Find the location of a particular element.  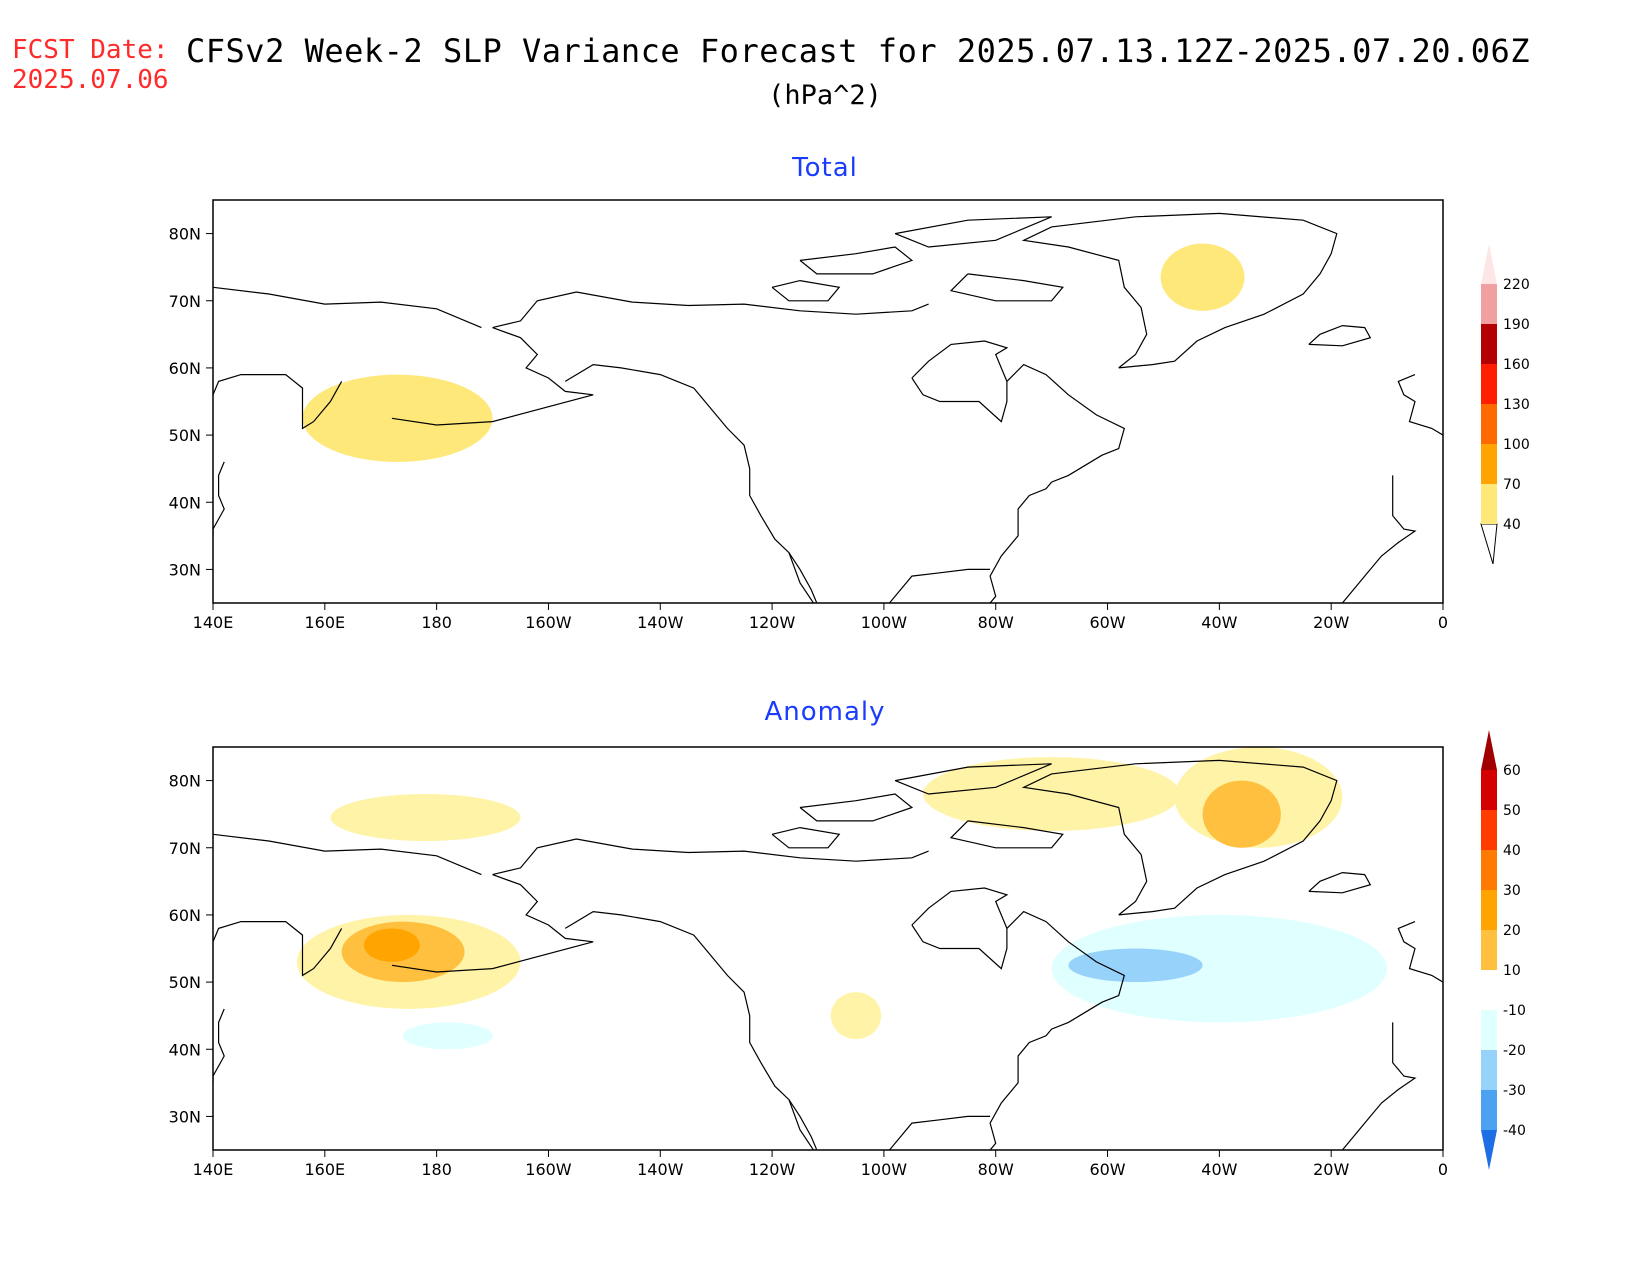

anomaly-colorbar: 60 50 40 30 20 10 -10 -20 -30 -40 is located at coordinates (1503, 950).